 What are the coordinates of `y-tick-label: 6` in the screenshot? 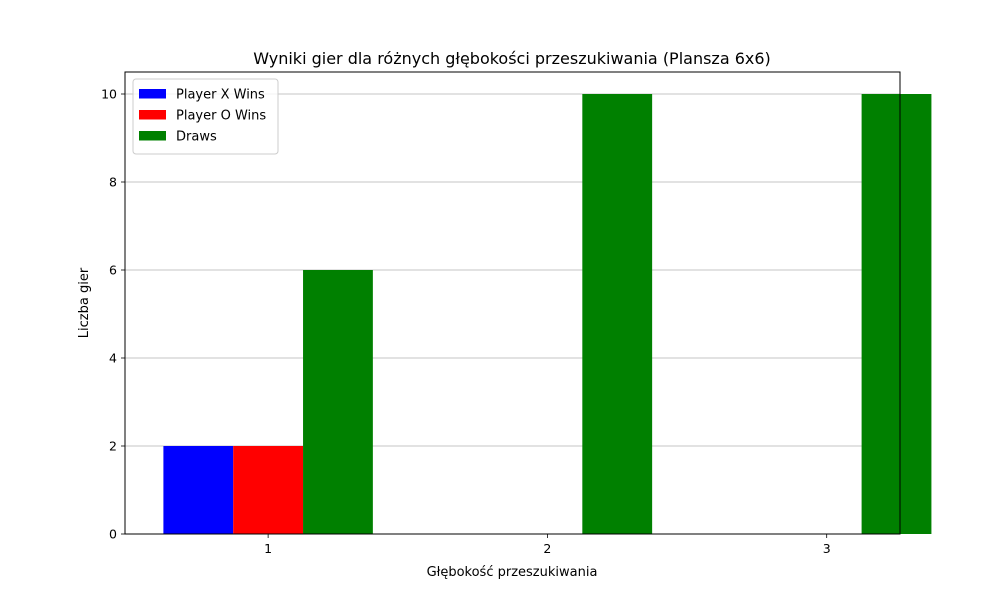 It's located at (113, 270).